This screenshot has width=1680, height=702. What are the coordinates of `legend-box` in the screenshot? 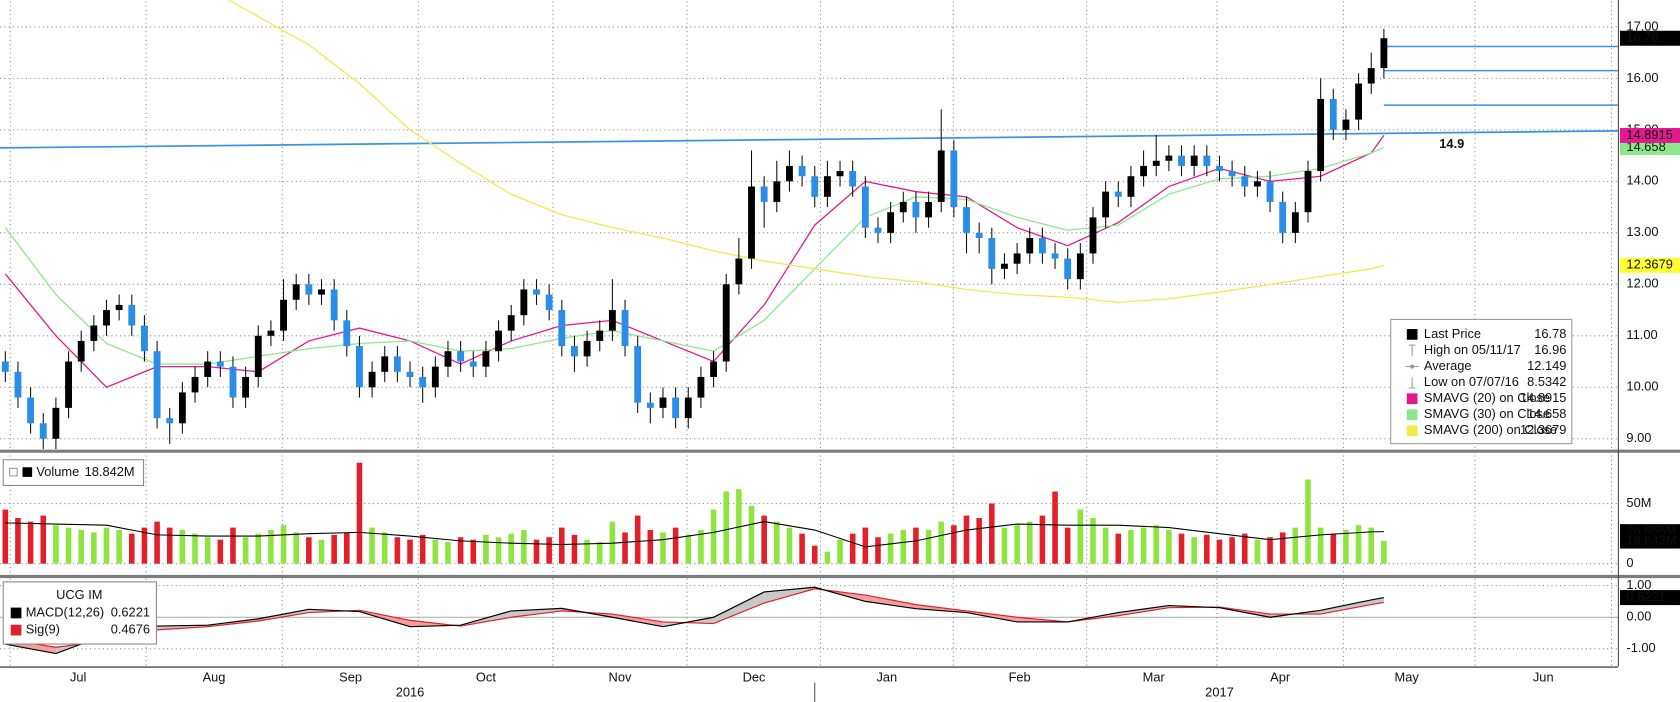 It's located at (79, 613).